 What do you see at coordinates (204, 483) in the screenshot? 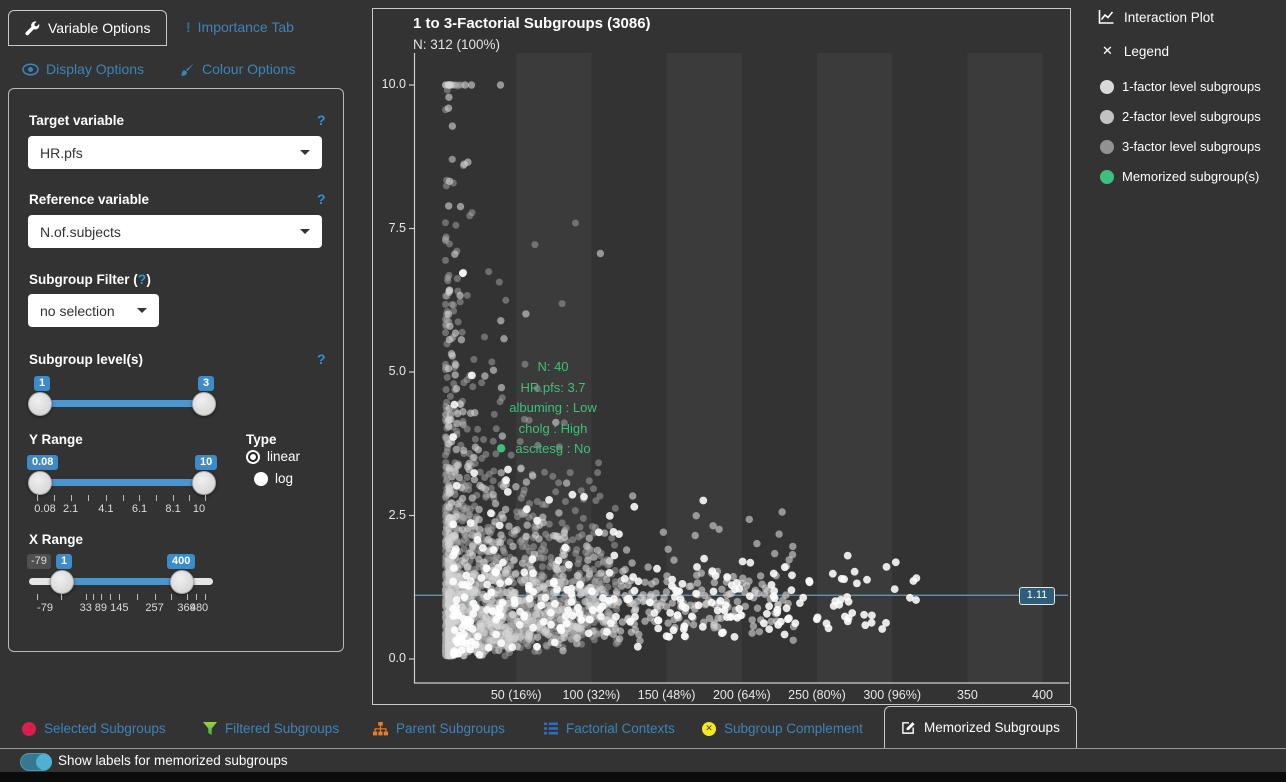
I see `y-range-handle-right` at bounding box center [204, 483].